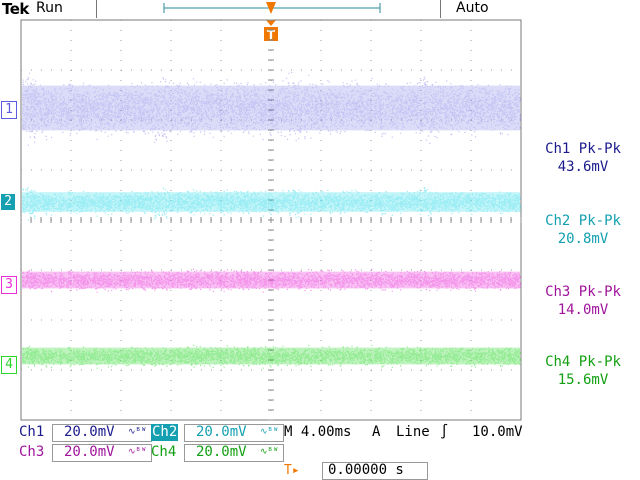 This screenshot has height=480, width=640. I want to click on ch1-label: Ch1, so click(32, 432).